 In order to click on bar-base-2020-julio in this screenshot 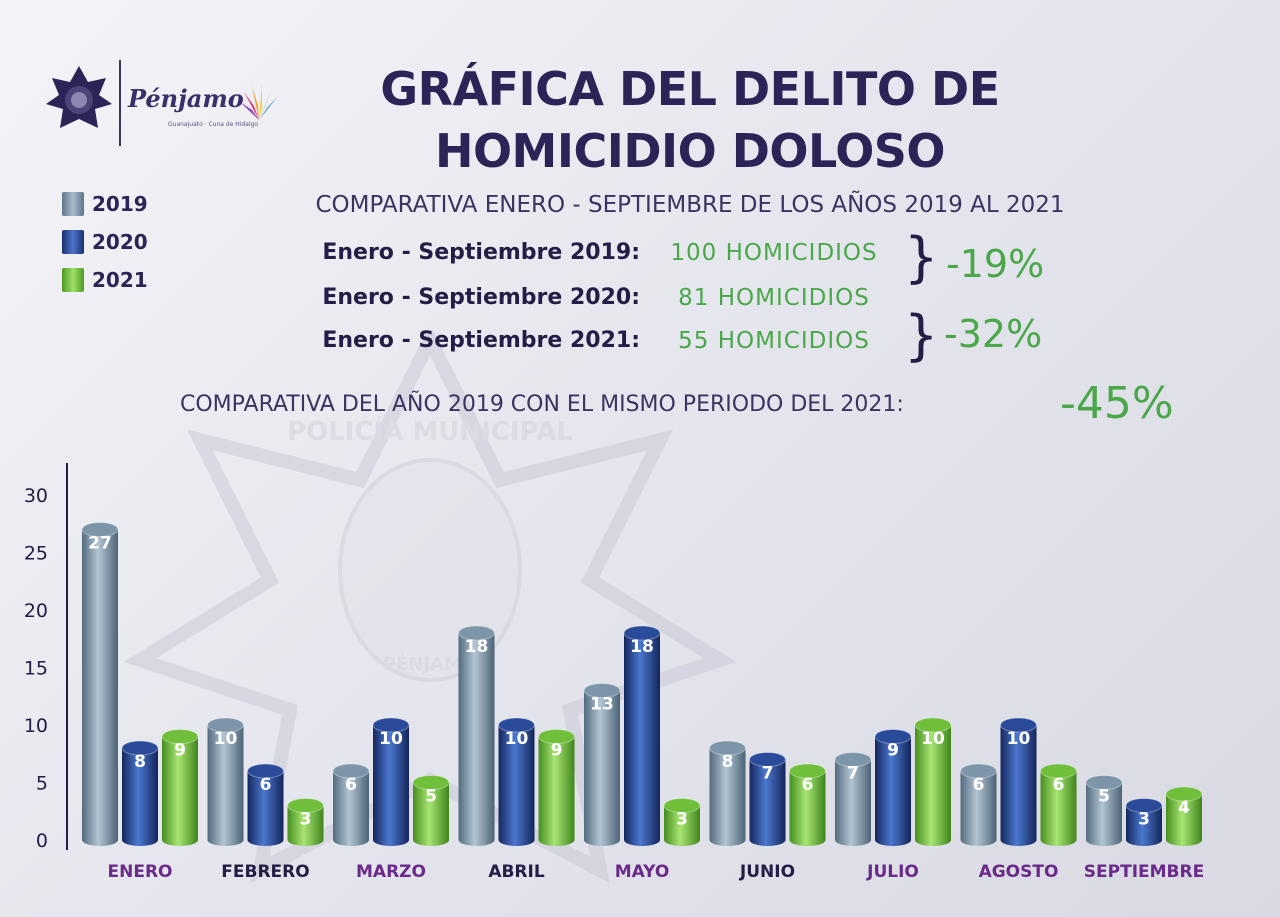, I will do `click(893, 840)`.